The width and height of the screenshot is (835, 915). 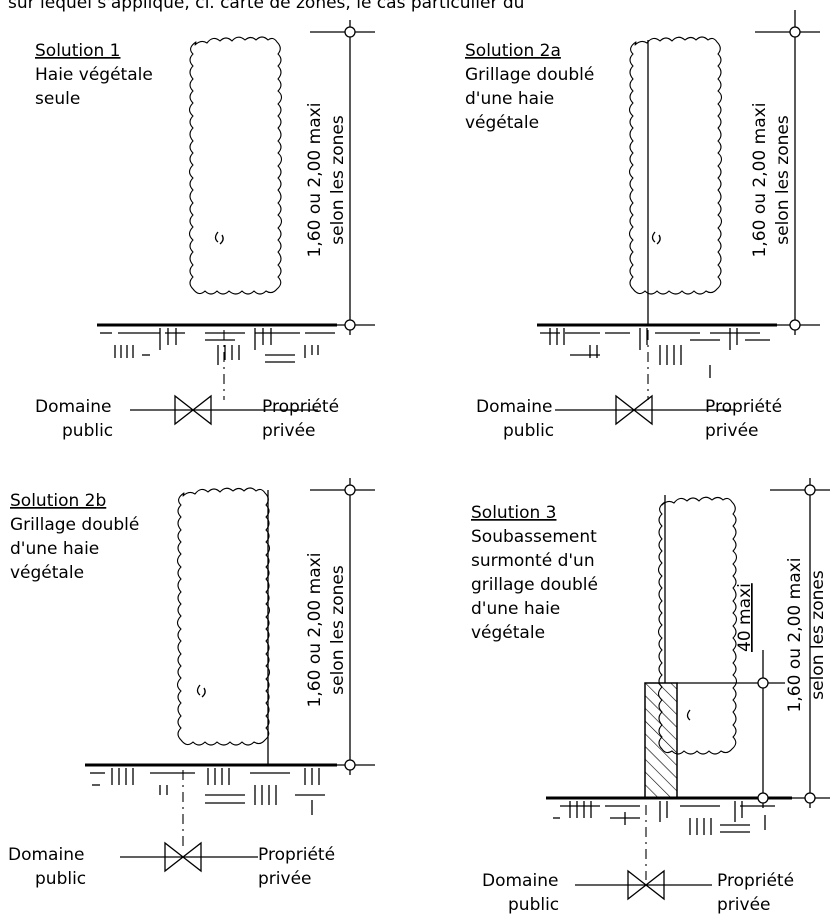 What do you see at coordinates (94, 75) in the screenshot?
I see `panel-description-line: Haie végétale` at bounding box center [94, 75].